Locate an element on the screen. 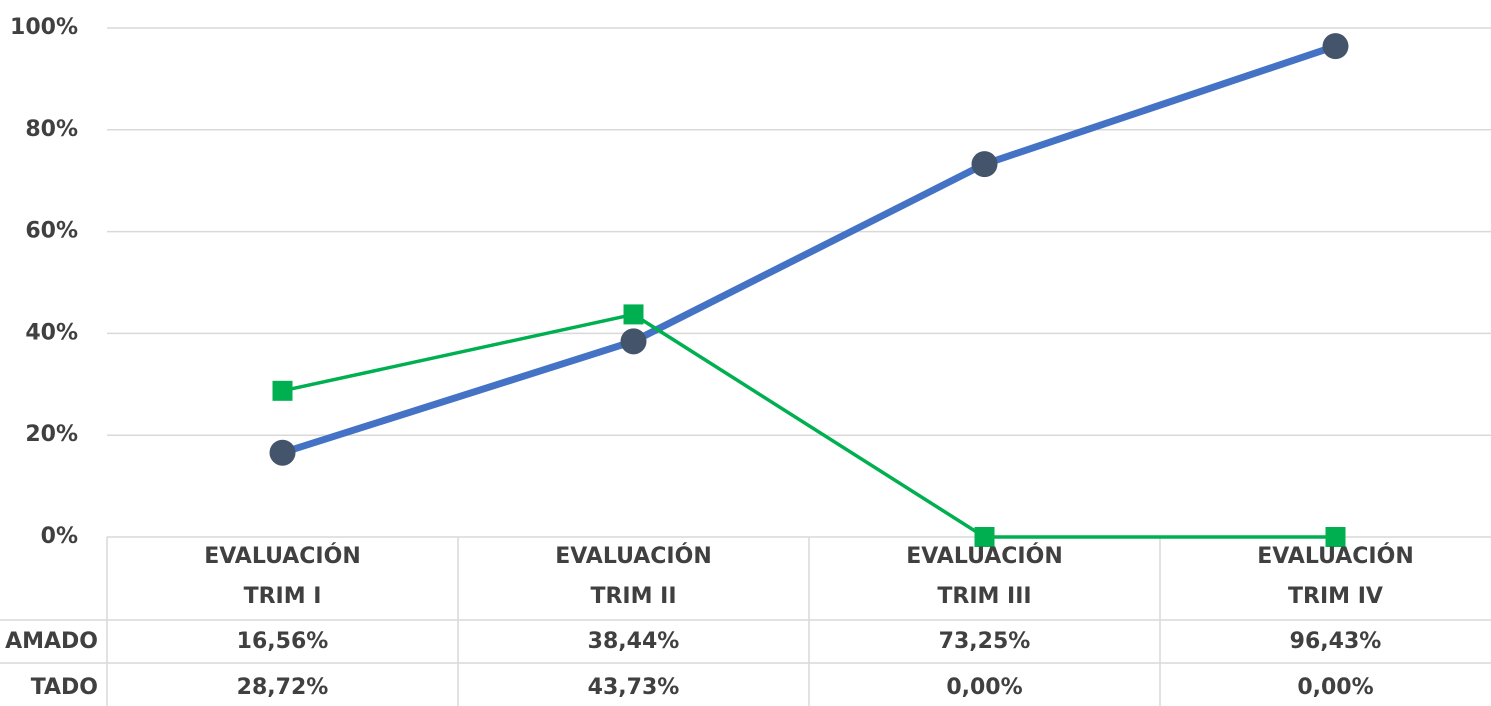 The height and width of the screenshot is (706, 1491). y-tick-label: 20% is located at coordinates (51, 434).